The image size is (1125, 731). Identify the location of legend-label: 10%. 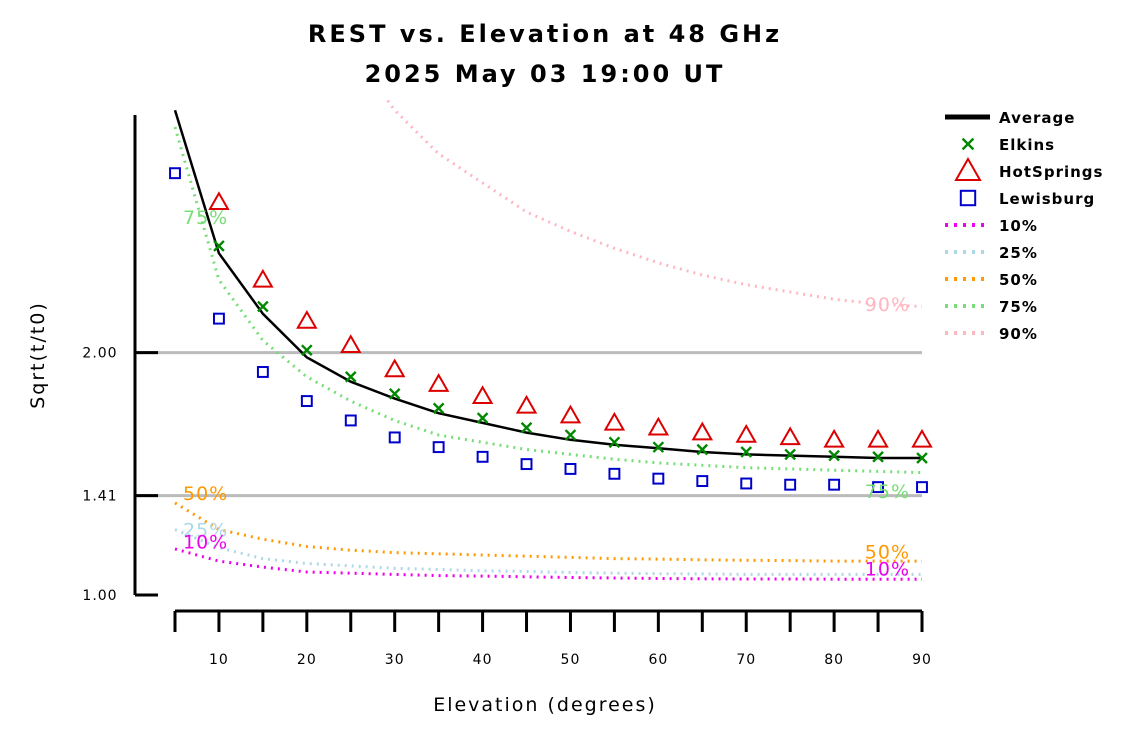
(1018, 226).